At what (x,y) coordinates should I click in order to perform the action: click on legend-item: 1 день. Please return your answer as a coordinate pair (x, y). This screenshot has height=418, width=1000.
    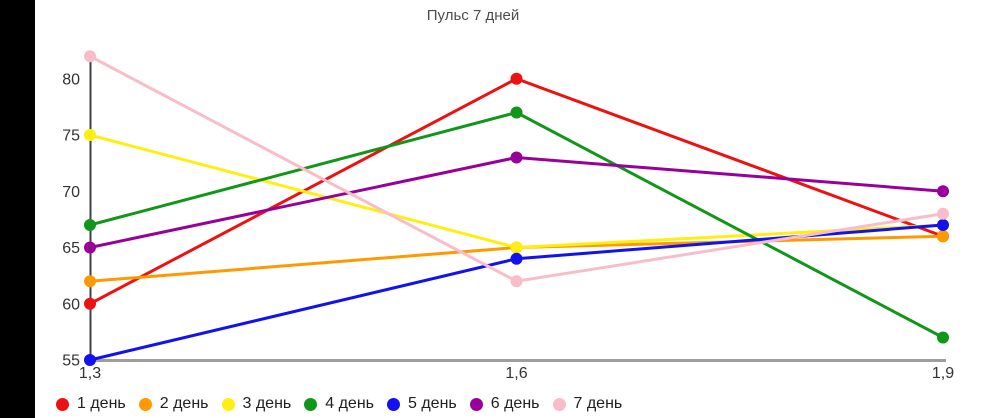
    Looking at the image, I should click on (91, 404).